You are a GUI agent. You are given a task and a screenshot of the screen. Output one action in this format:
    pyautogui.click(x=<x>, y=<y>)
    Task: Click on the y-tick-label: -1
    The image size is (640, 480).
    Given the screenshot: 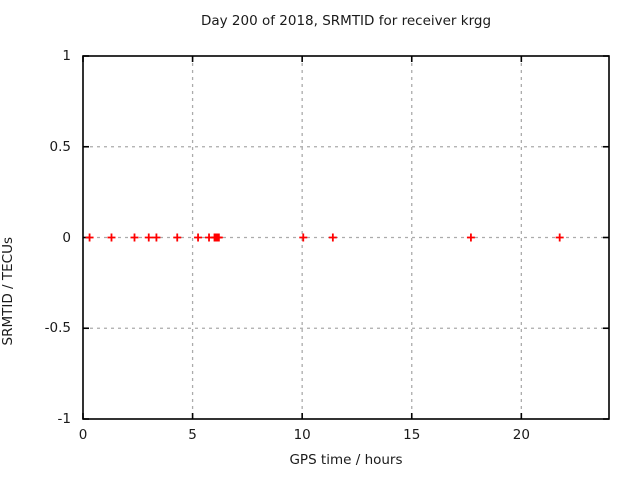 What is the action you would take?
    pyautogui.click(x=64, y=419)
    